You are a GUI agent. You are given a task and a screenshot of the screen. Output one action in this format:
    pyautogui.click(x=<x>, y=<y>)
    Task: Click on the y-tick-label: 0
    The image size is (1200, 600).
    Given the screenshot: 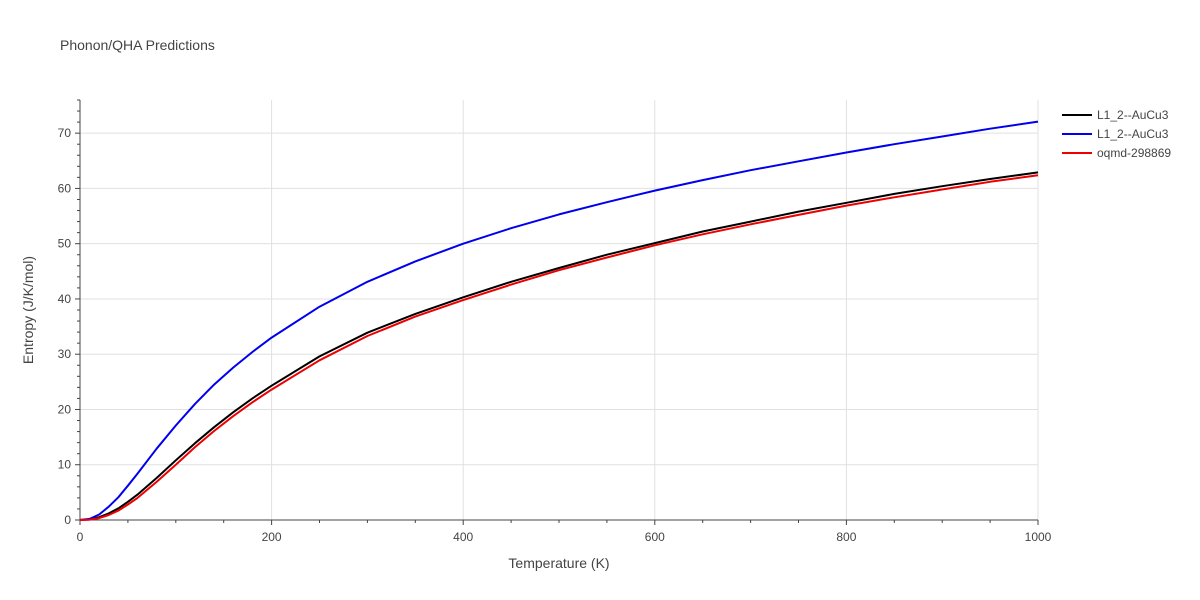 What is the action you would take?
    pyautogui.click(x=67, y=520)
    